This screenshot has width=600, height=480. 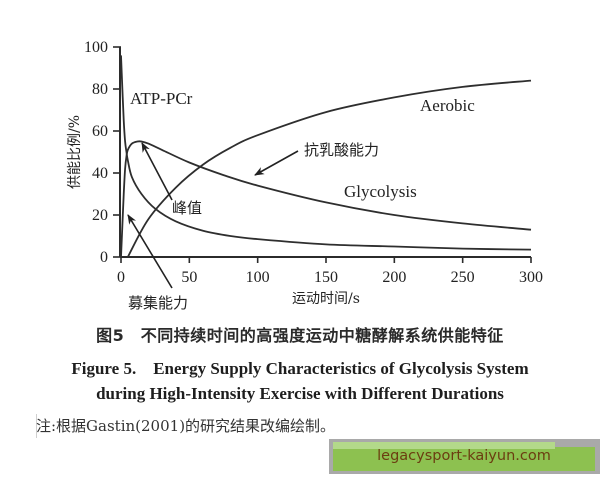 I want to click on x-axis-title: 运动时间/s, so click(x=326, y=299).